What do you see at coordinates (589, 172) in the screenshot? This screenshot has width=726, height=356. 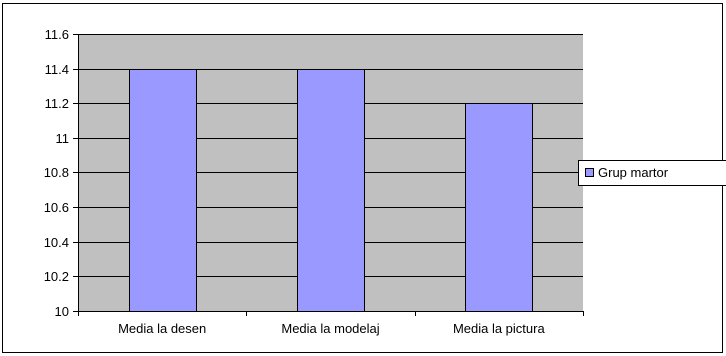 I see `legend-swatch` at bounding box center [589, 172].